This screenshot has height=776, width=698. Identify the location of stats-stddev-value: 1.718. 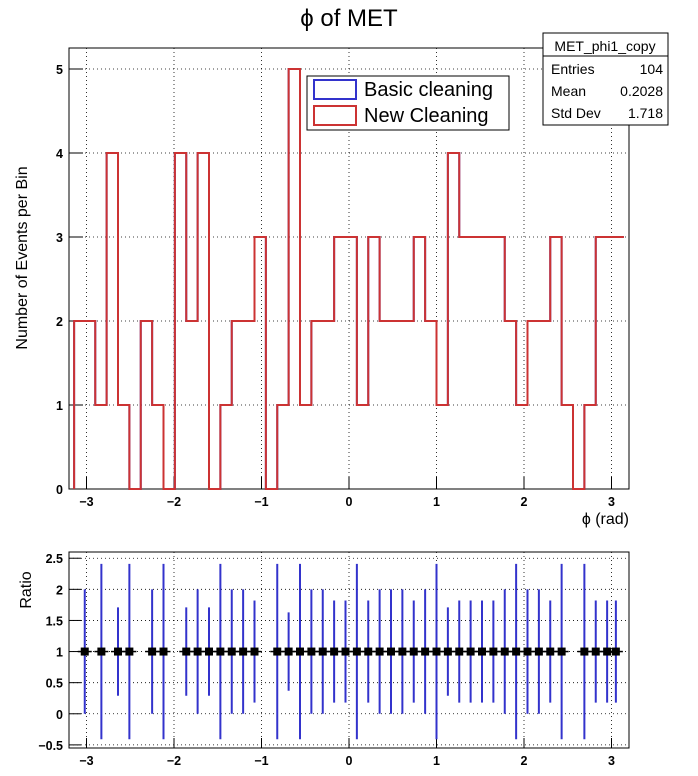
(645, 113).